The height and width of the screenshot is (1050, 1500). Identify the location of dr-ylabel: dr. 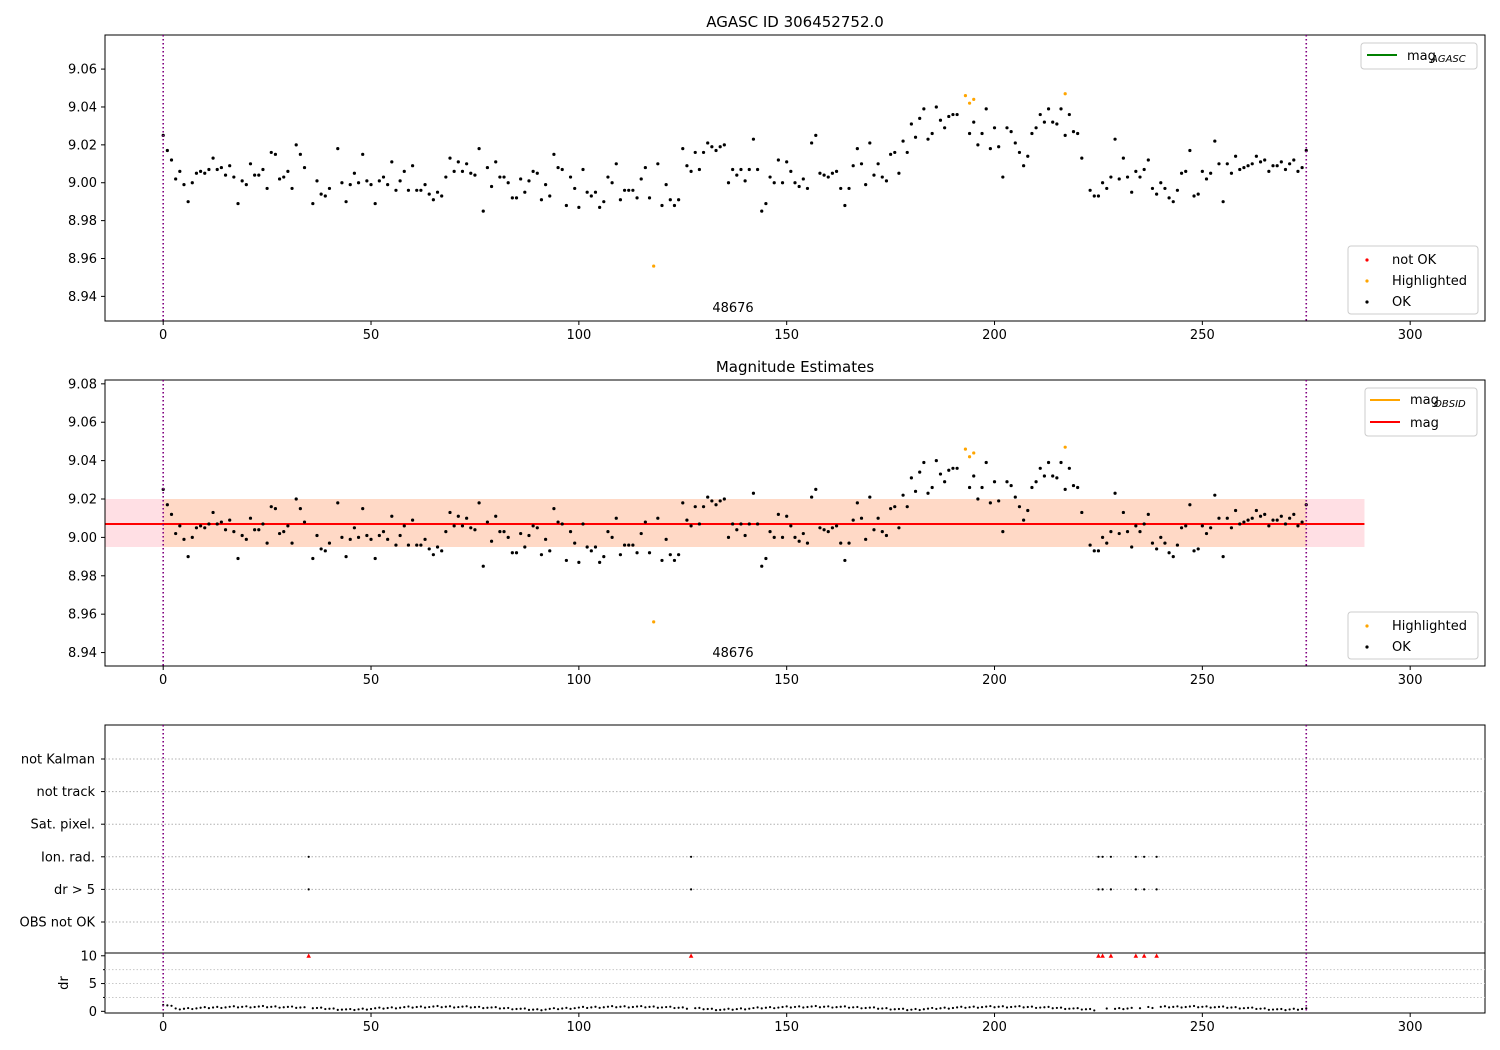
(64, 983).